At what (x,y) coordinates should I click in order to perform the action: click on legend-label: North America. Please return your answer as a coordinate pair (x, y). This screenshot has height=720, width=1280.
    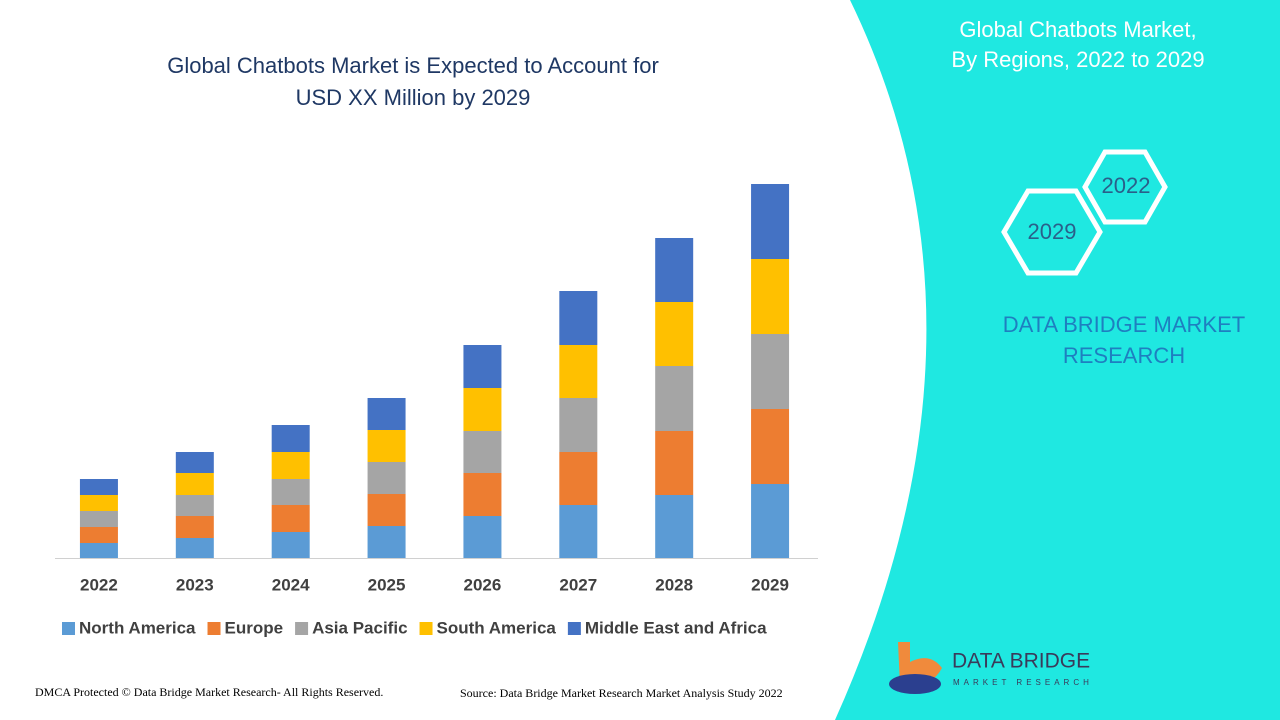
    Looking at the image, I should click on (137, 627).